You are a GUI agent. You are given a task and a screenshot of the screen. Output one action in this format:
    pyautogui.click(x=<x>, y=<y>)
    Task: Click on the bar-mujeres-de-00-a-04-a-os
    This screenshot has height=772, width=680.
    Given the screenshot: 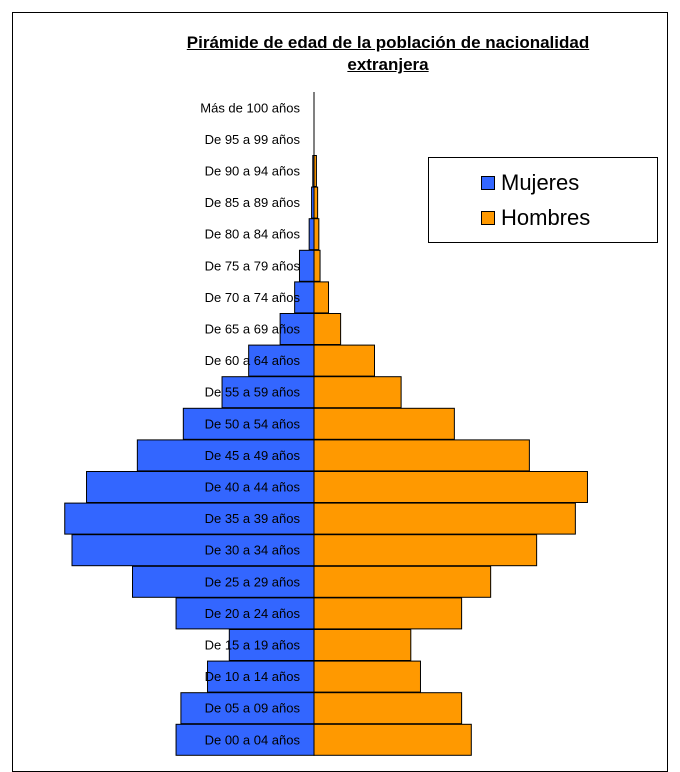 What is the action you would take?
    pyautogui.click(x=245, y=739)
    